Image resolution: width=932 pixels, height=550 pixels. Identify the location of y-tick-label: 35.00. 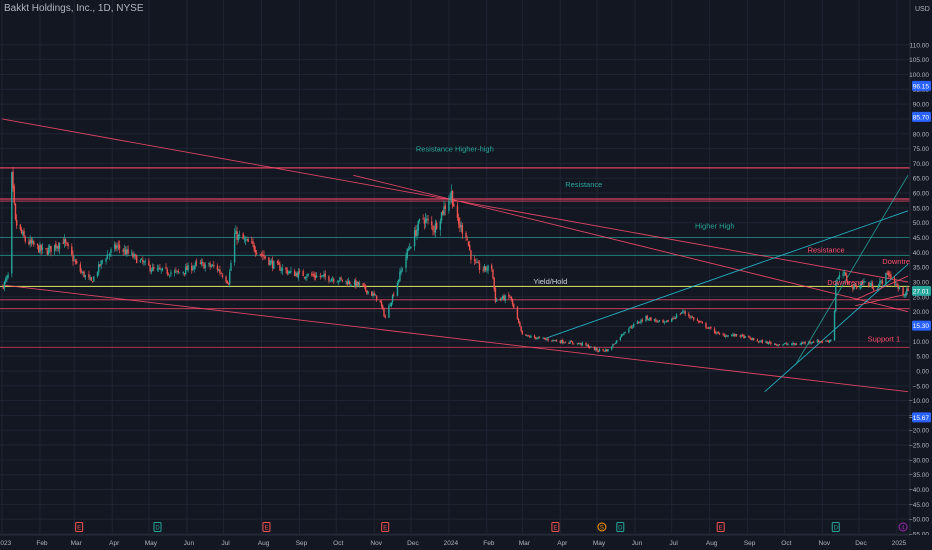
(921, 268).